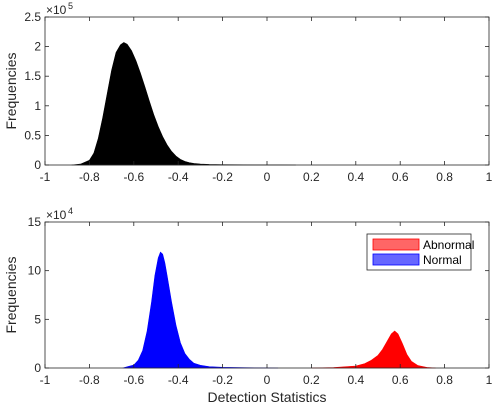  What do you see at coordinates (11, 90) in the screenshot?
I see `top-chart-y-axis-label: Frequencies` at bounding box center [11, 90].